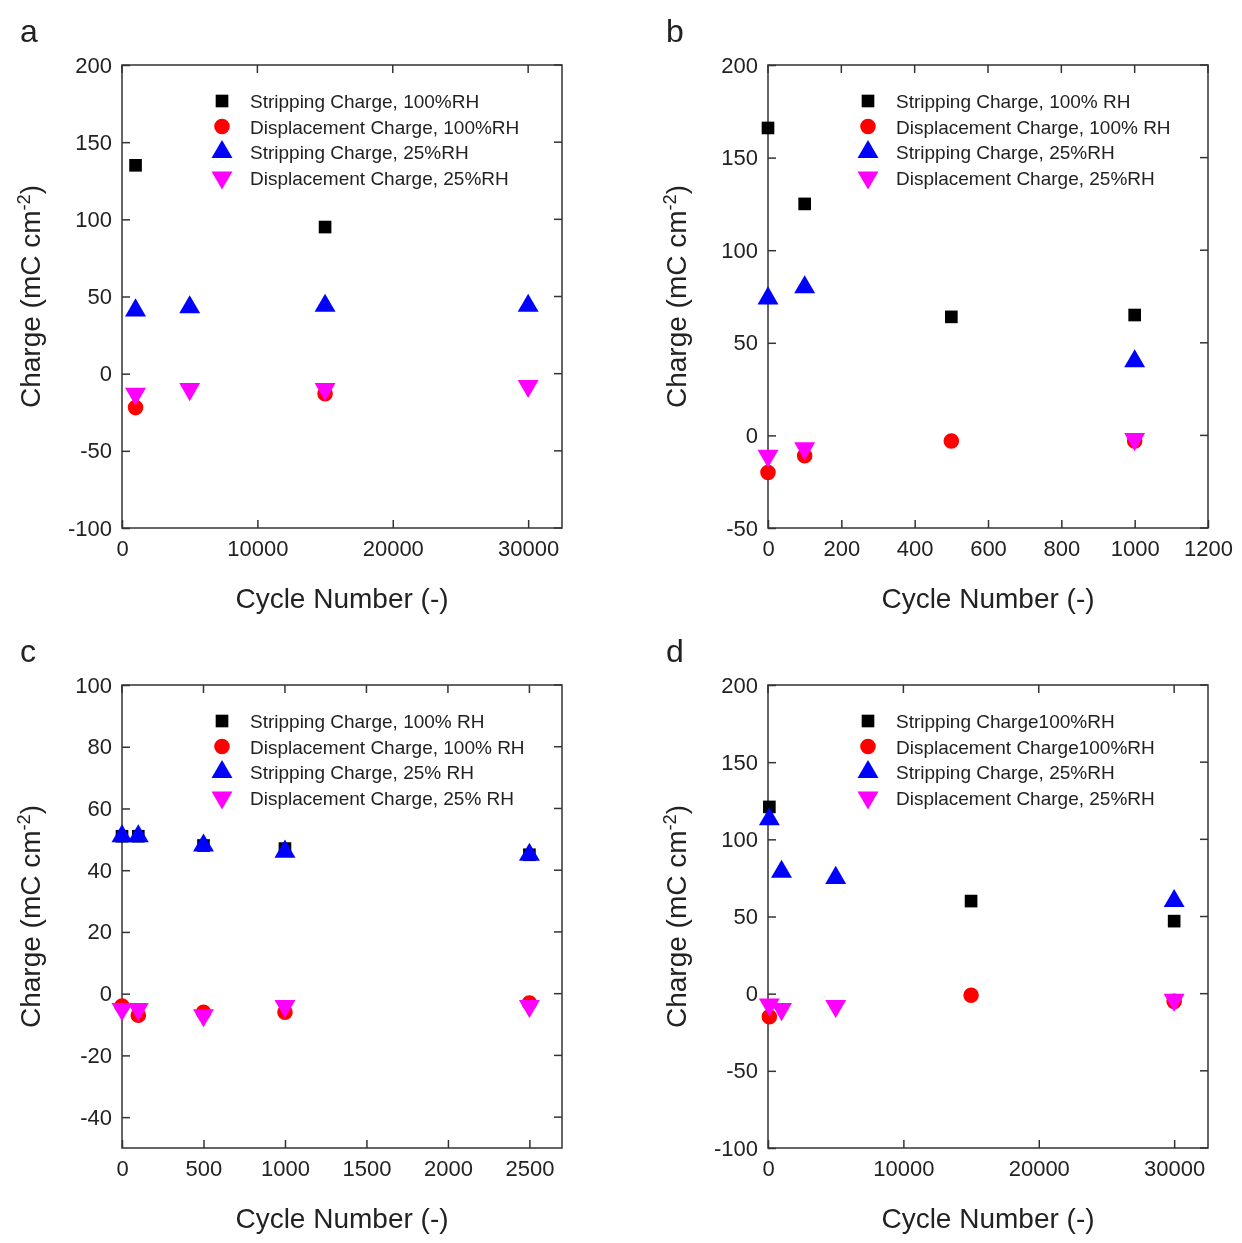 The height and width of the screenshot is (1243, 1242). I want to click on legend-label: Stripping Charge, 25% RH, so click(362, 772).